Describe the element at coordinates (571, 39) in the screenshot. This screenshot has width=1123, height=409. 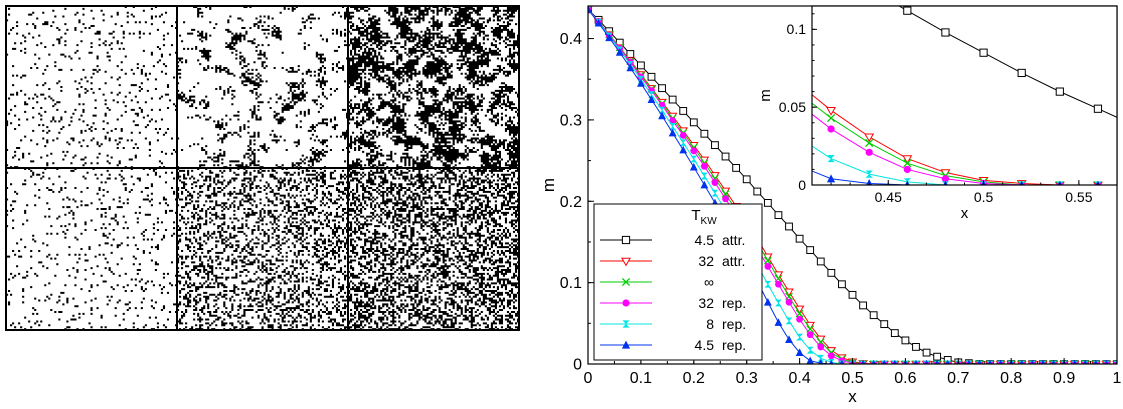
I see `y-tick-label: 0.4` at that location.